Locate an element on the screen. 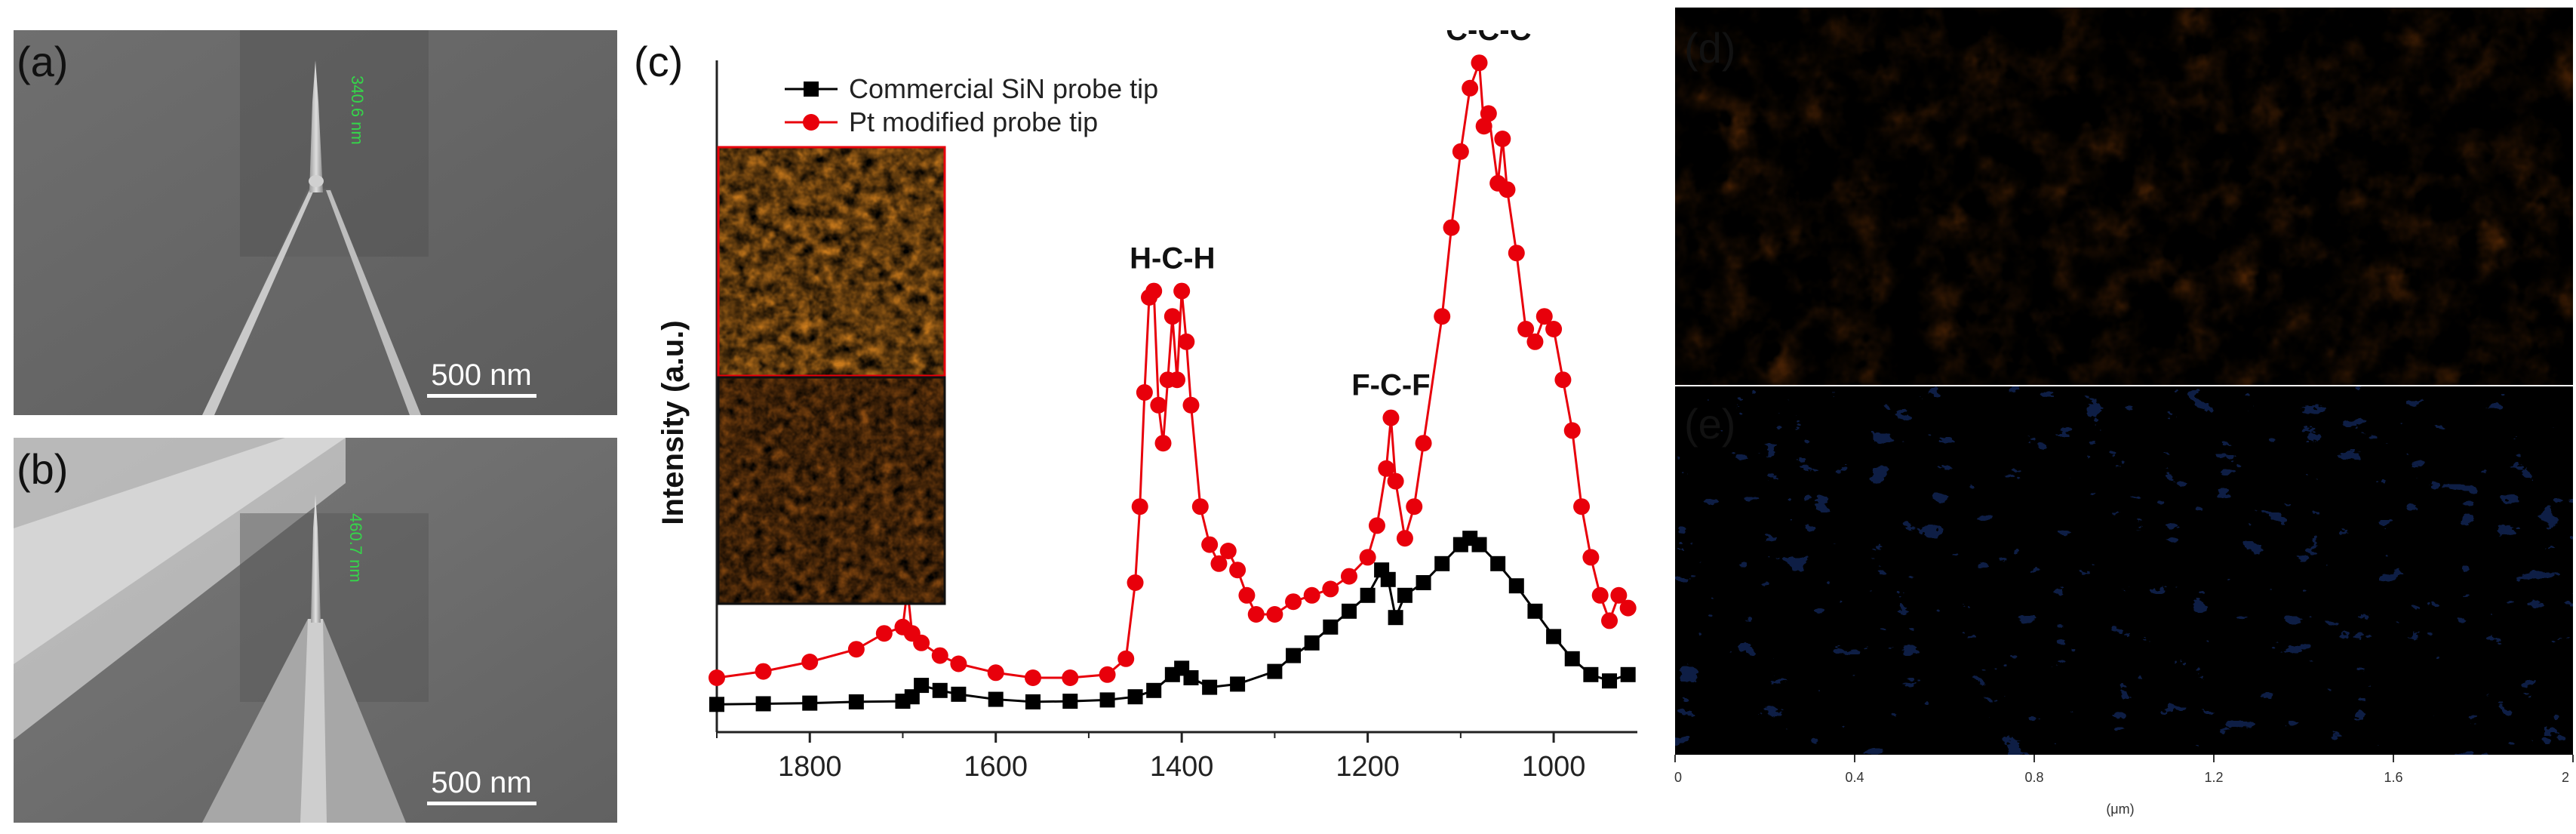 This screenshot has width=2576, height=834. panel-label-e: (e) is located at coordinates (1710, 424).